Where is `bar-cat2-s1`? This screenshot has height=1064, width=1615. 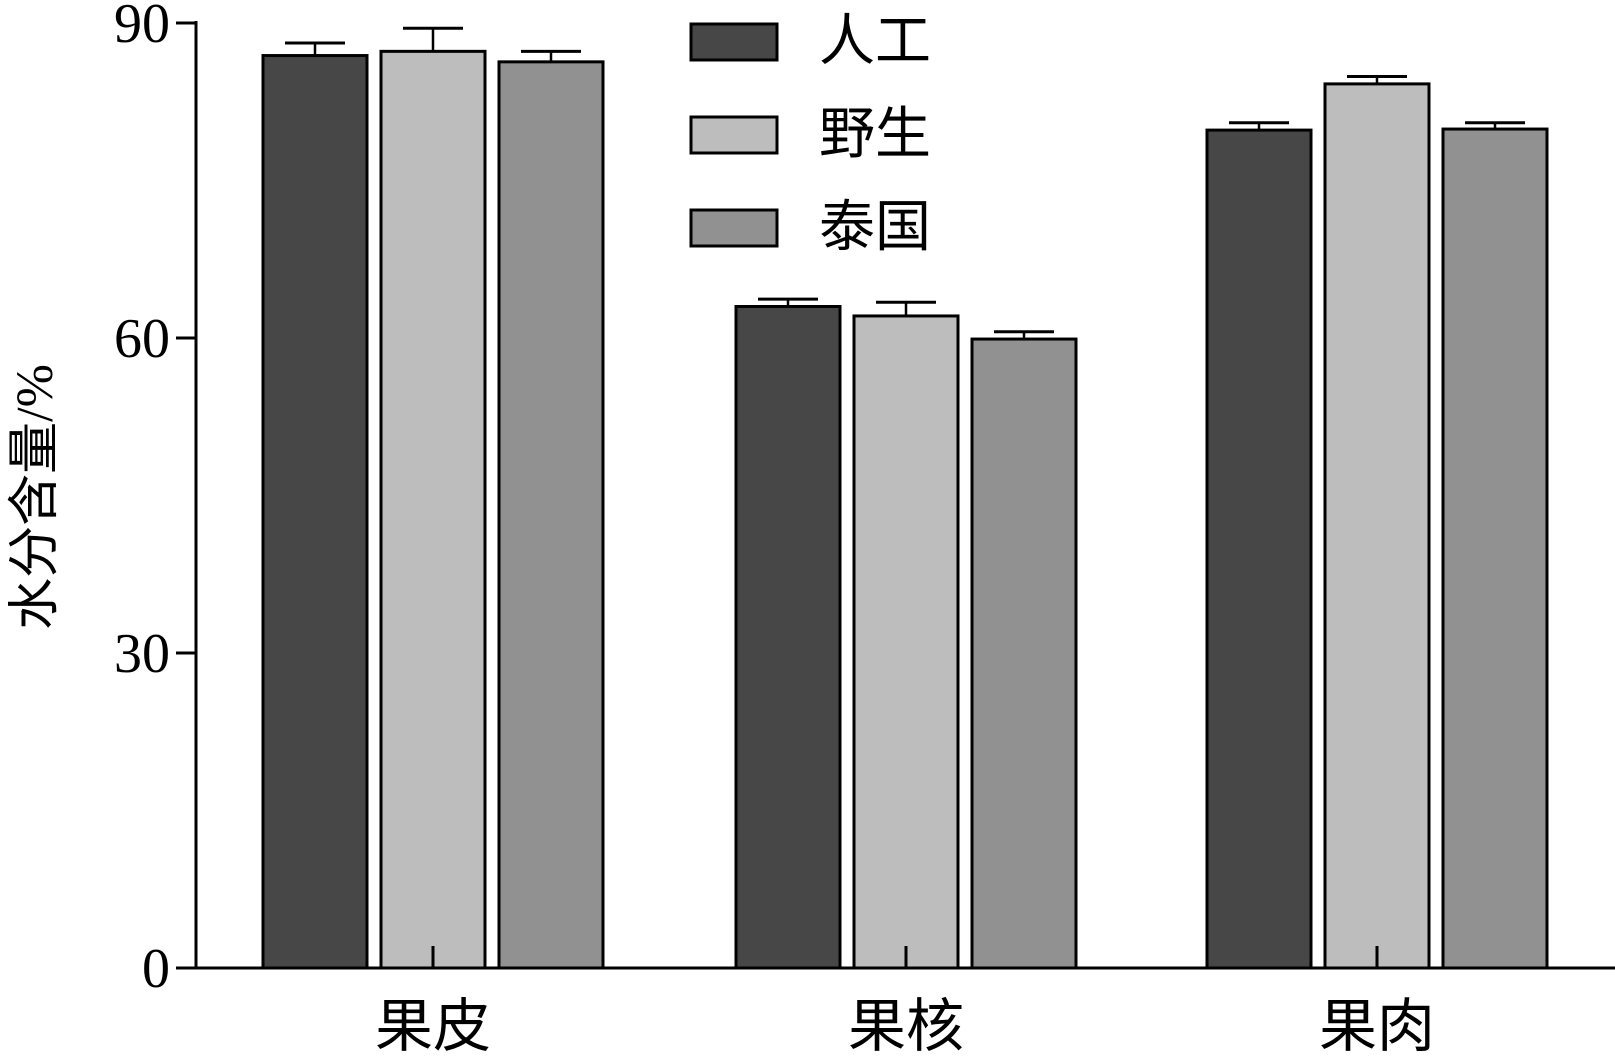
bar-cat2-s1 is located at coordinates (1377, 526).